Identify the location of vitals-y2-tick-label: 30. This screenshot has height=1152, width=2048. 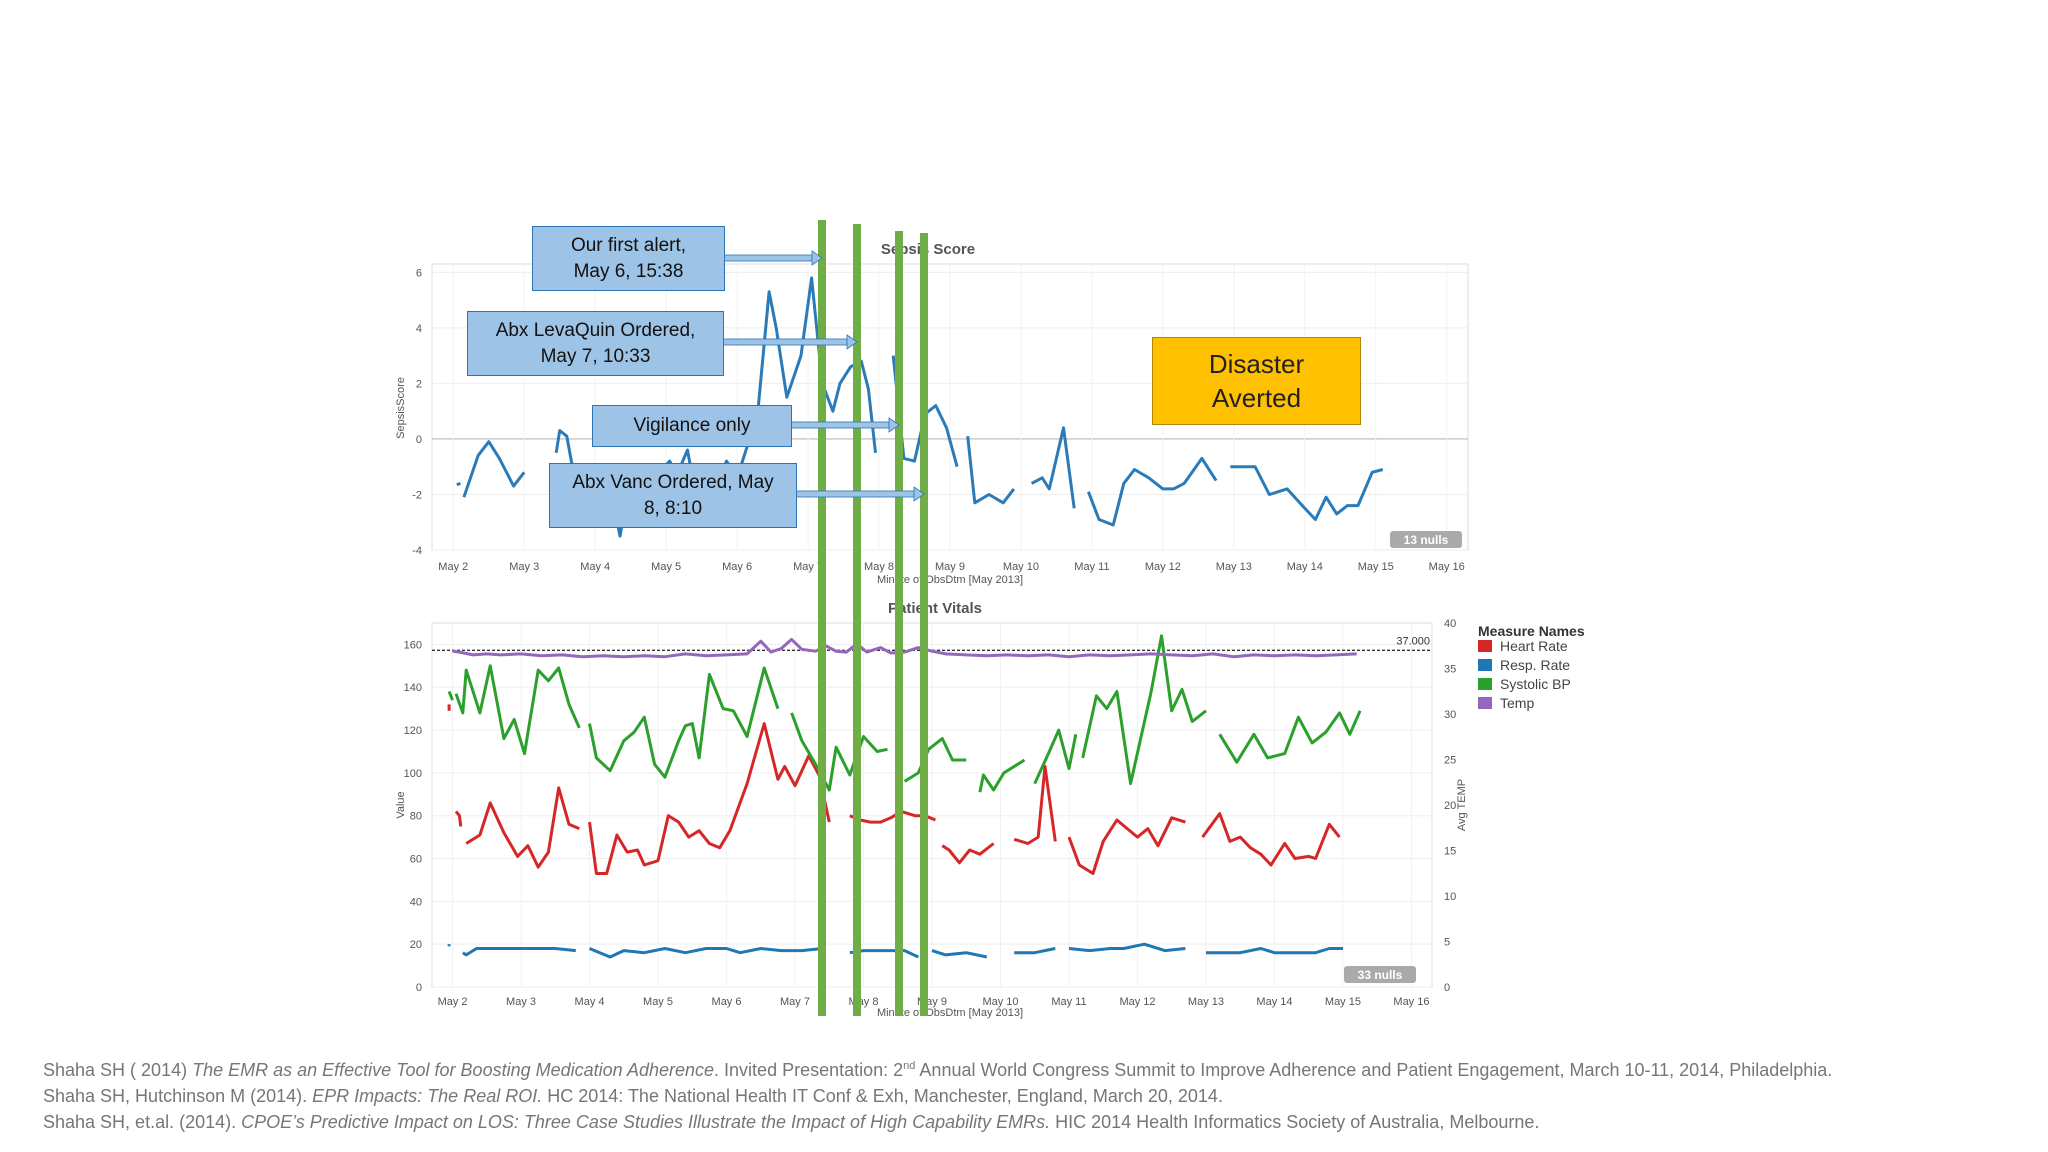
(1450, 715).